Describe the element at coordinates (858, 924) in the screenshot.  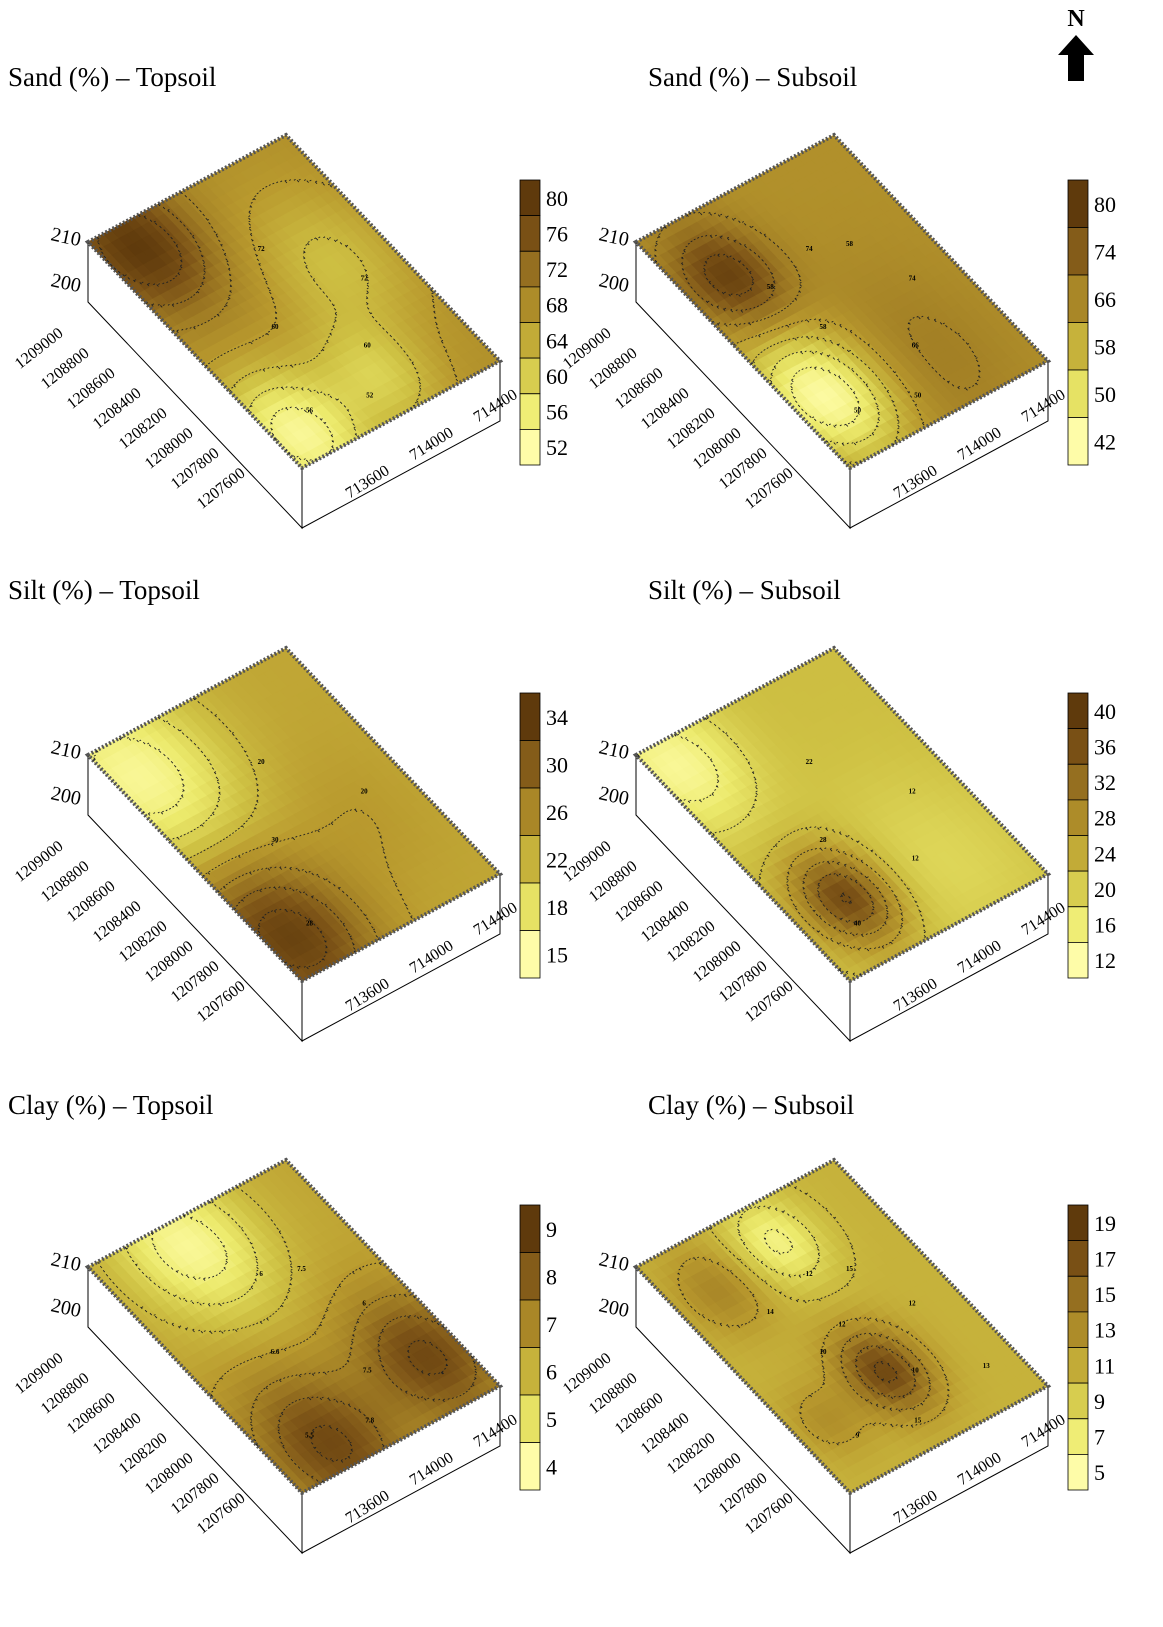
I see `contour-label: 40` at that location.